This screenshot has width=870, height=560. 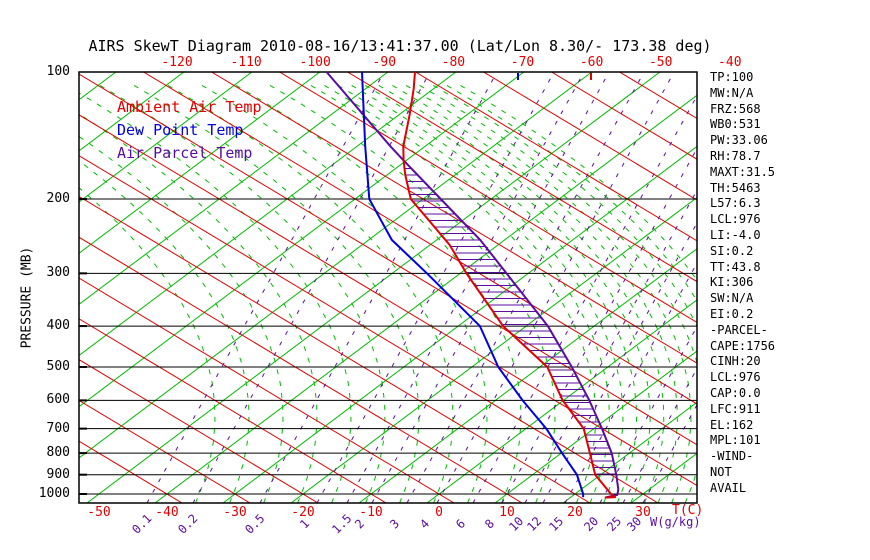 What do you see at coordinates (453, 62) in the screenshot?
I see `top-temperature-tick-label: -80` at bounding box center [453, 62].